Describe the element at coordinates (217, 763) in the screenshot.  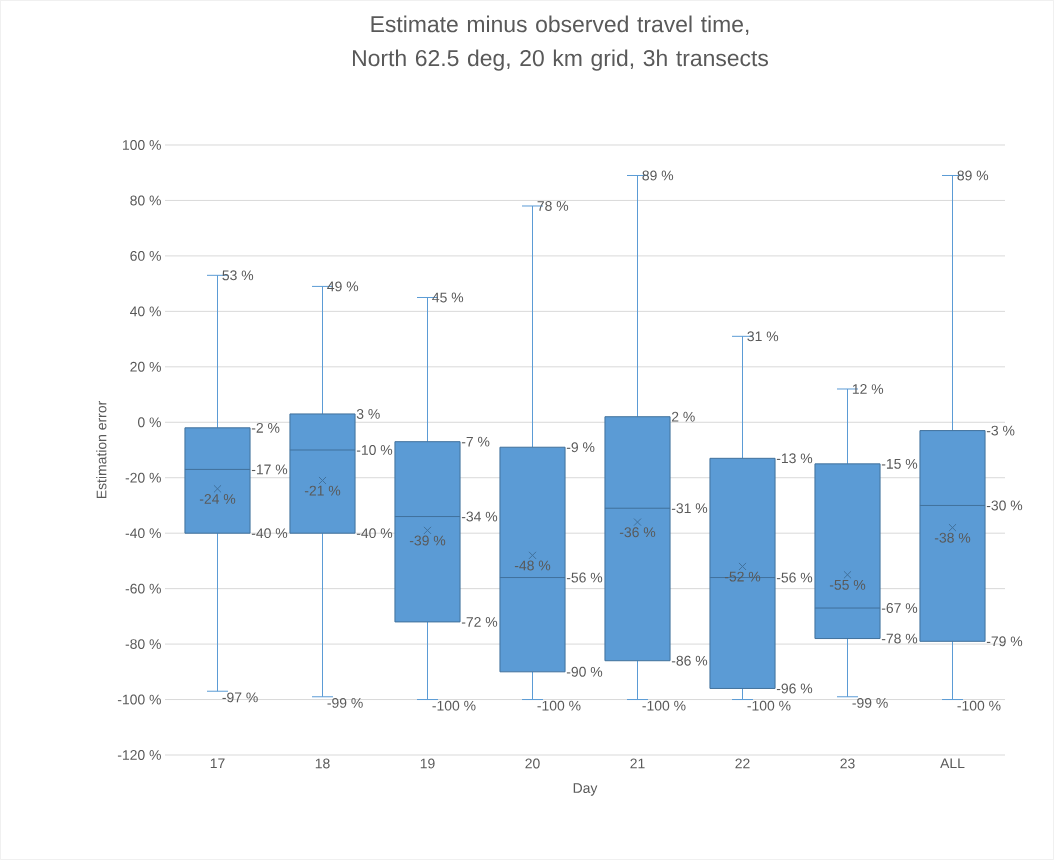
I see `x-tick-label: 17` at that location.